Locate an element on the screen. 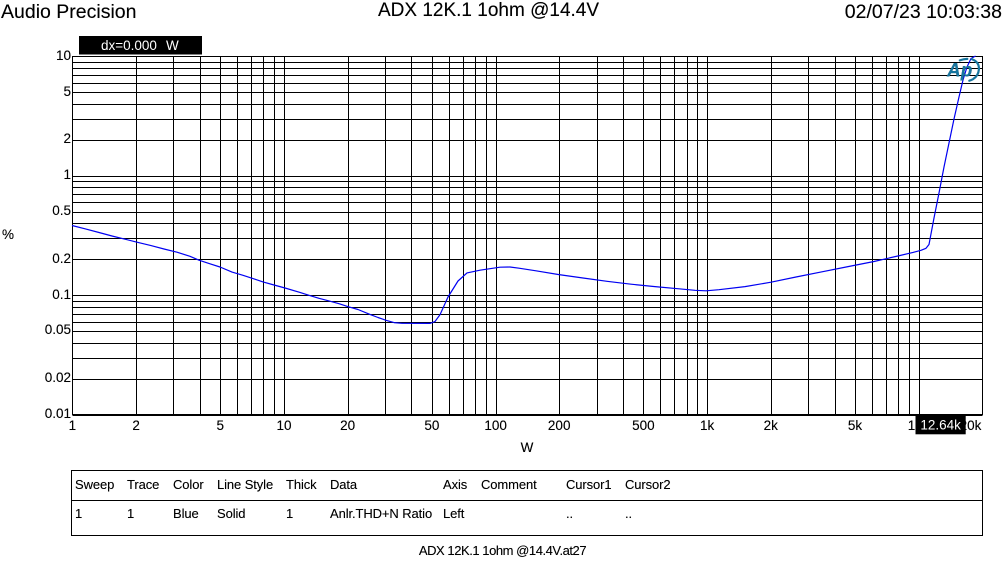  svg-text: 12.64k is located at coordinates (940, 425).